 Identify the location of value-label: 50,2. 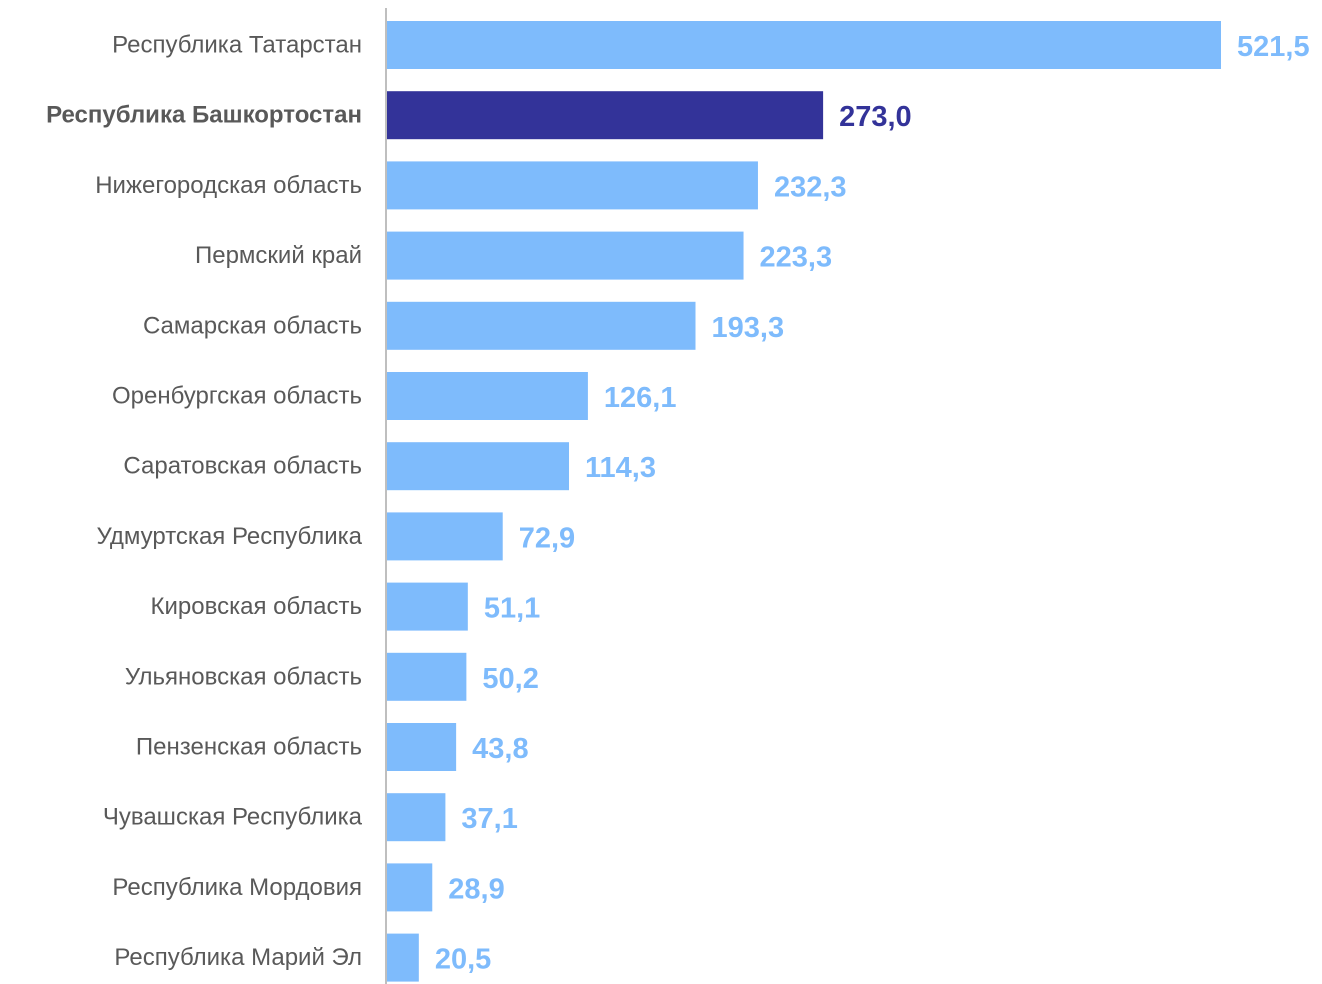
(510, 679).